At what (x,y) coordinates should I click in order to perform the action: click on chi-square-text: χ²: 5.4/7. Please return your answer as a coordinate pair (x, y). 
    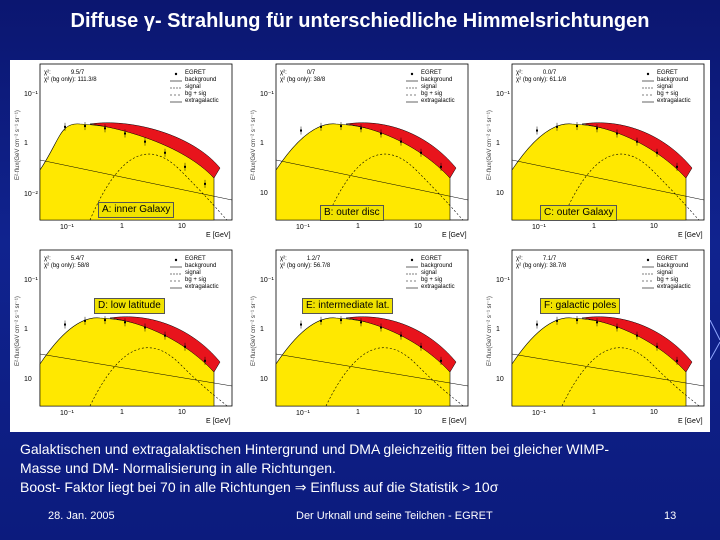
    Looking at the image, I should click on (64, 259).